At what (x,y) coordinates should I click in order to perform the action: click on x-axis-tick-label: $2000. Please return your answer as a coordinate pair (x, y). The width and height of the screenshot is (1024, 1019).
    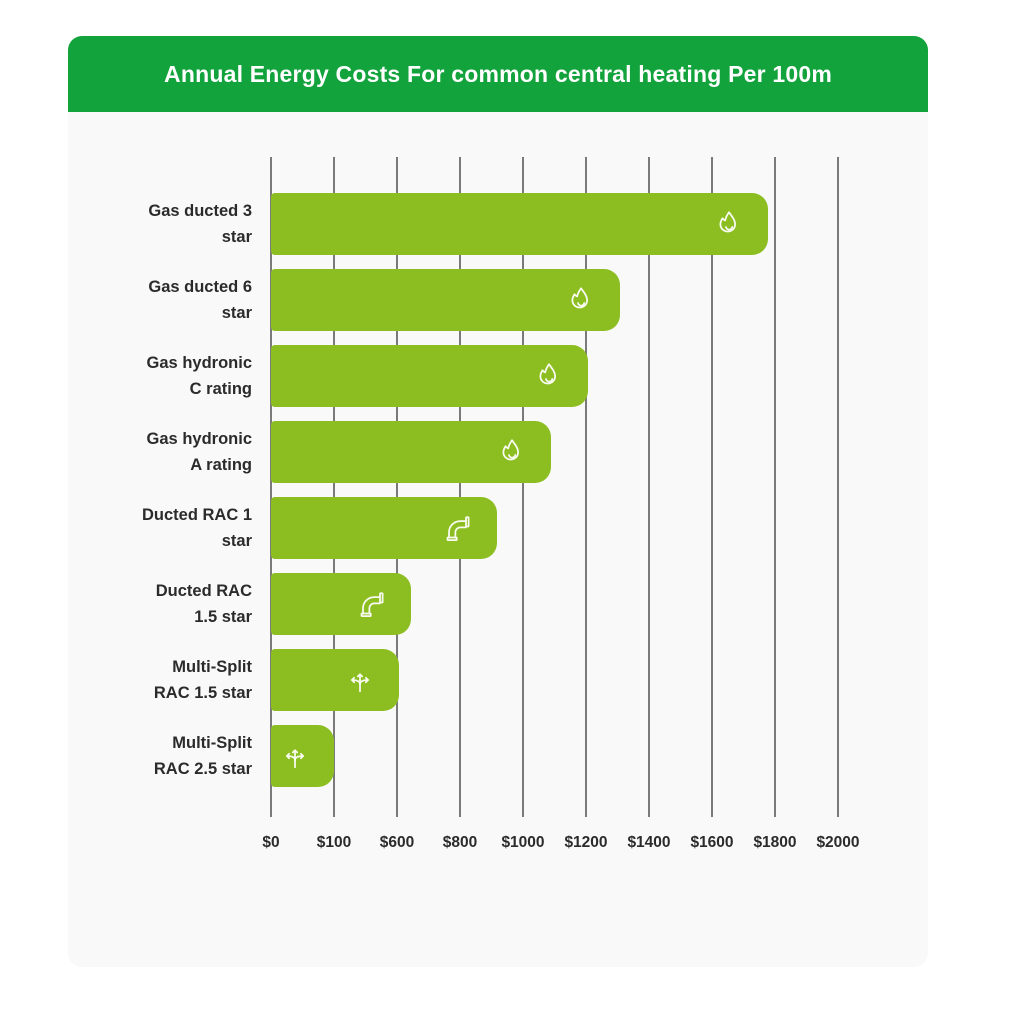
    Looking at the image, I should click on (838, 842).